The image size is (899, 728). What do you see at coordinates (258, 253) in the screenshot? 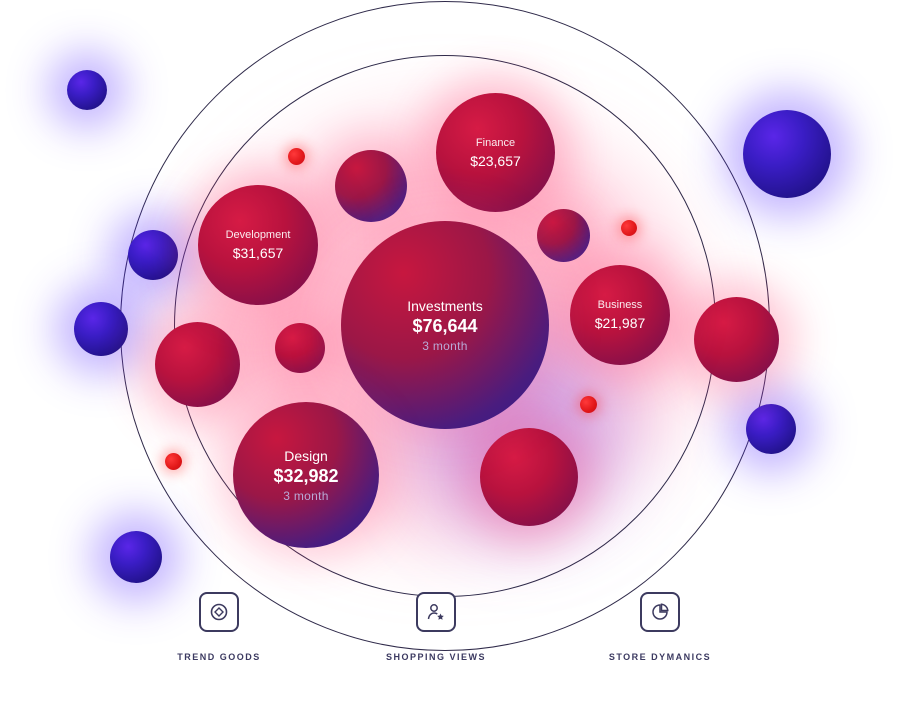
I see `development-value: $31,657` at bounding box center [258, 253].